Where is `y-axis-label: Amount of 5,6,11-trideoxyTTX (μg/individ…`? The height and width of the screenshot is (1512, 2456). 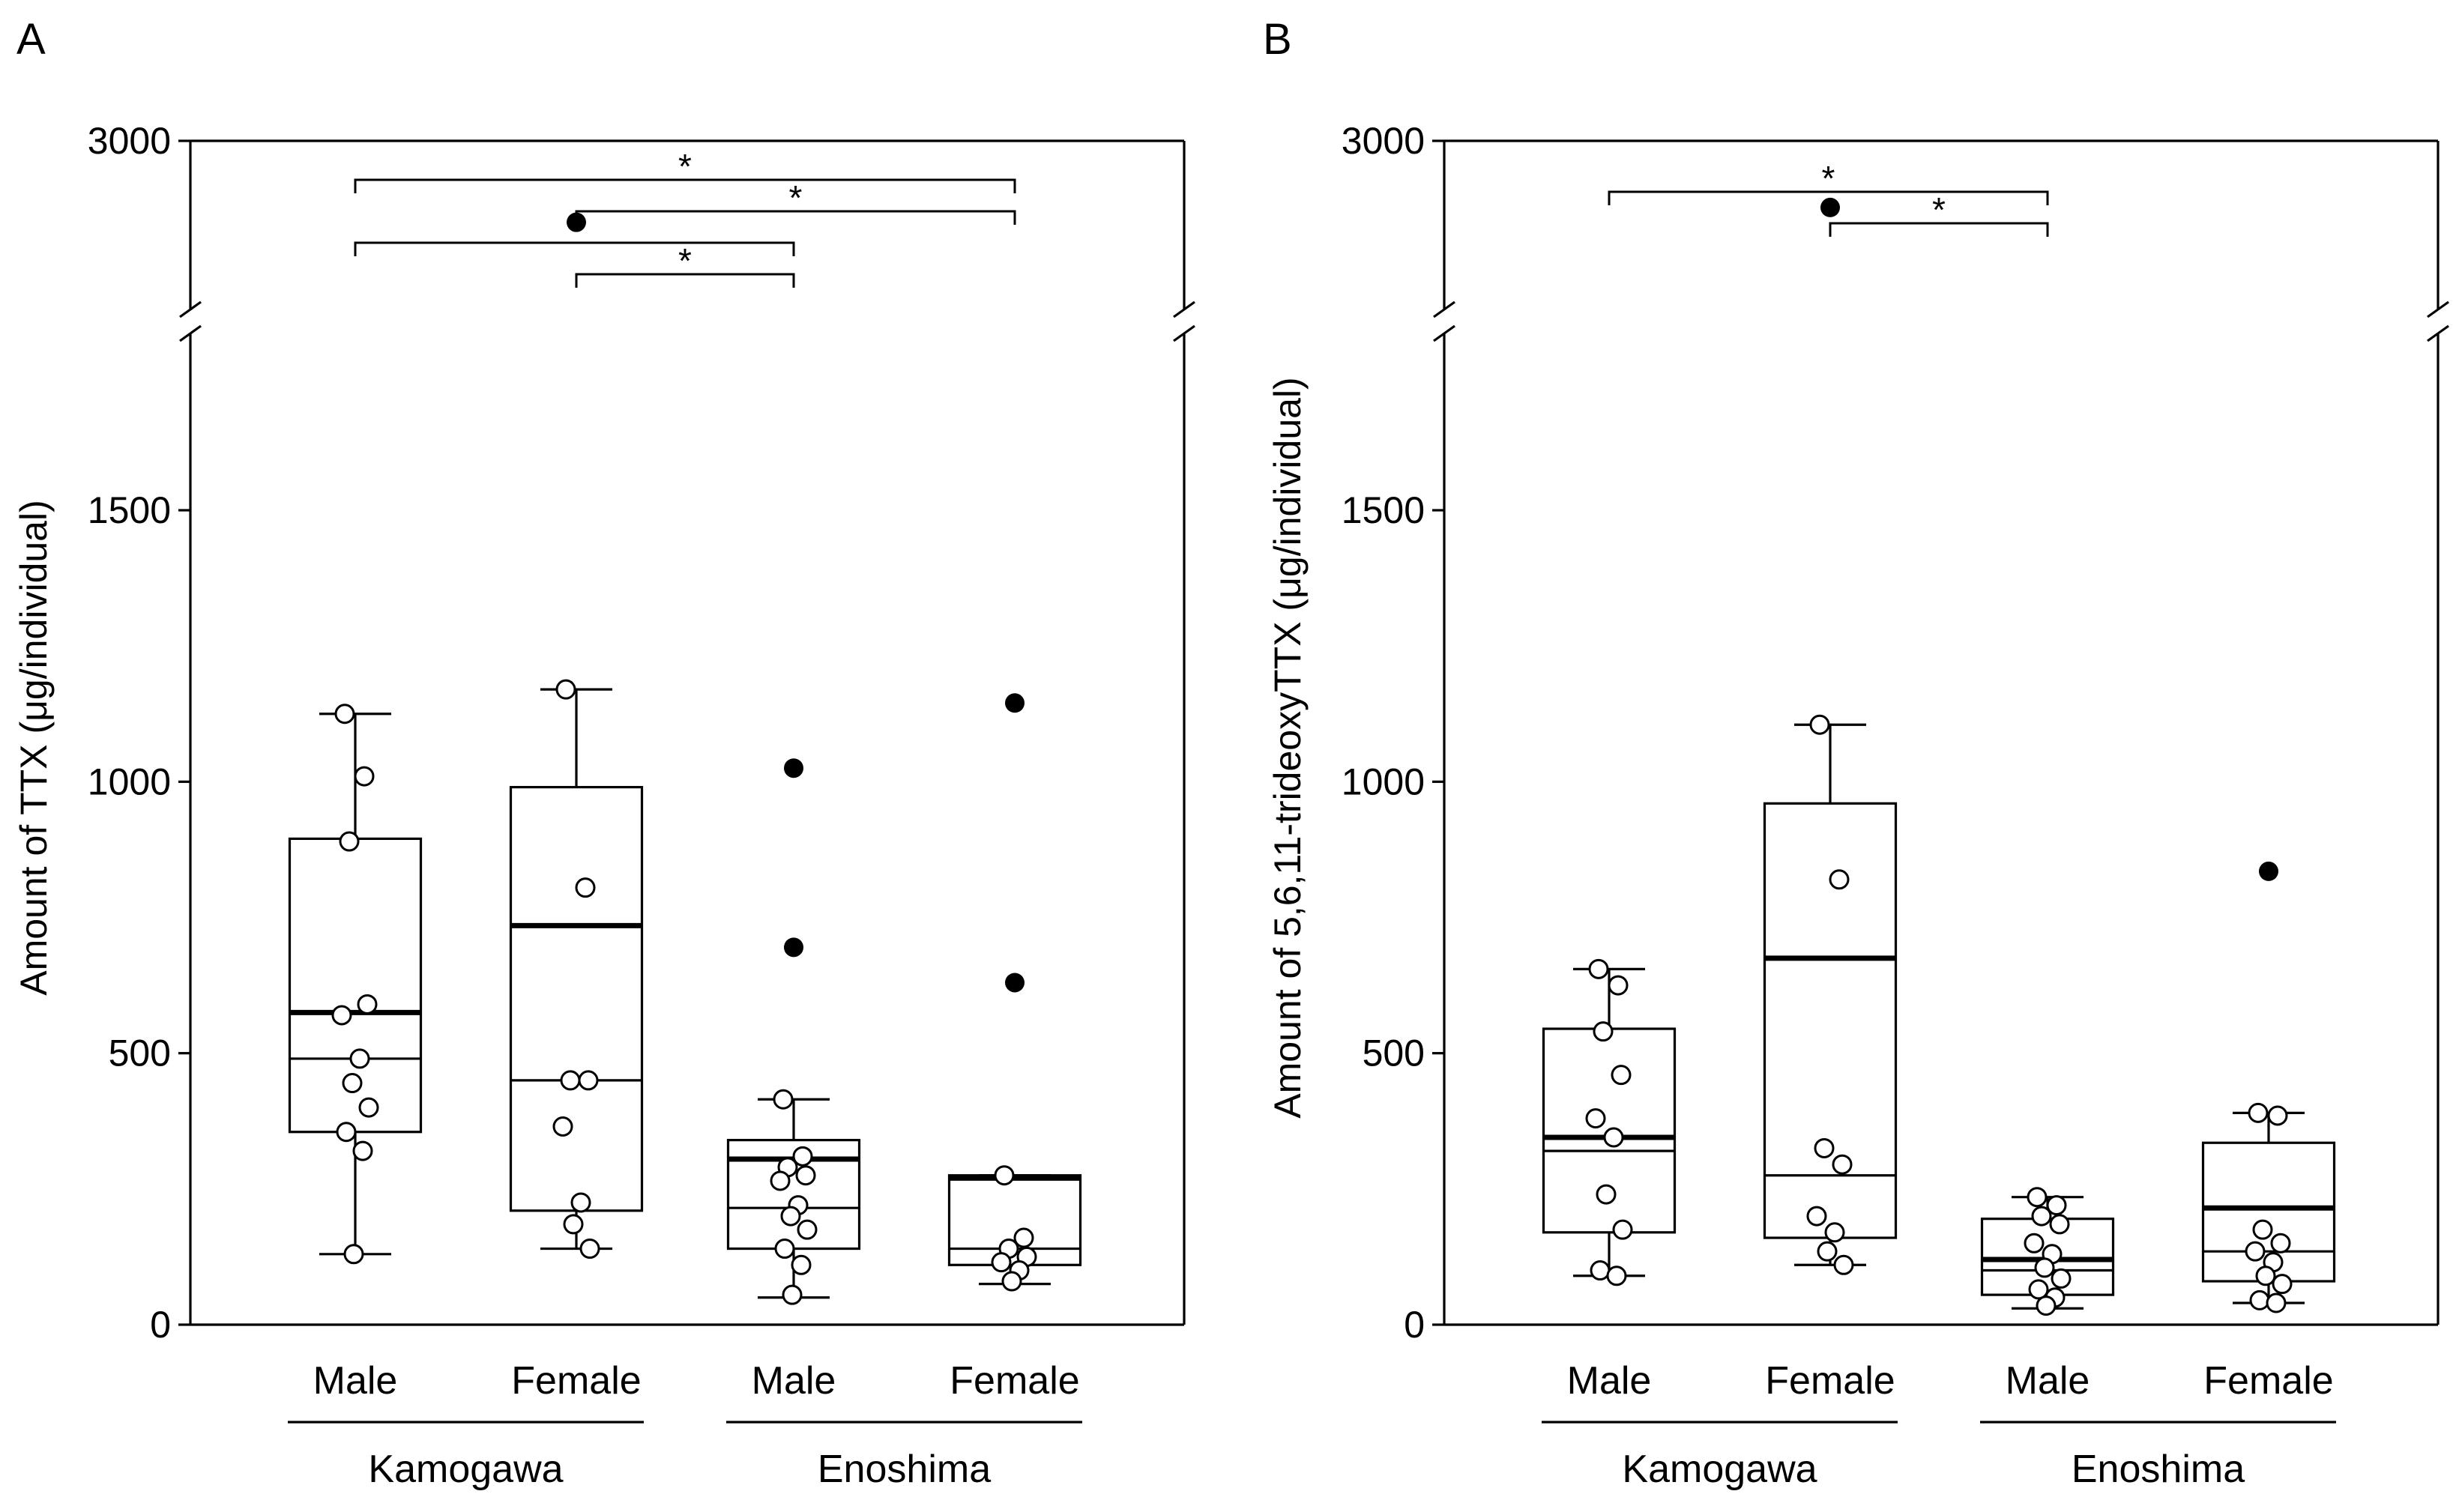
y-axis-label: Amount of 5,6,11-trideoxyTTX (μg/individ… is located at coordinates (1288, 747).